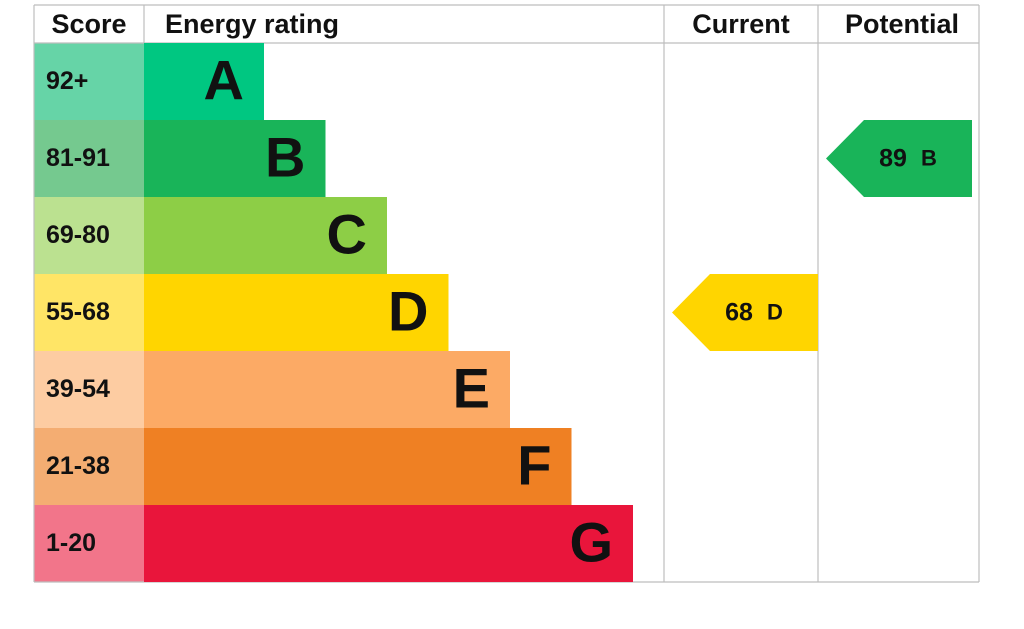  What do you see at coordinates (408, 310) in the screenshot?
I see `rating-letter: D` at bounding box center [408, 310].